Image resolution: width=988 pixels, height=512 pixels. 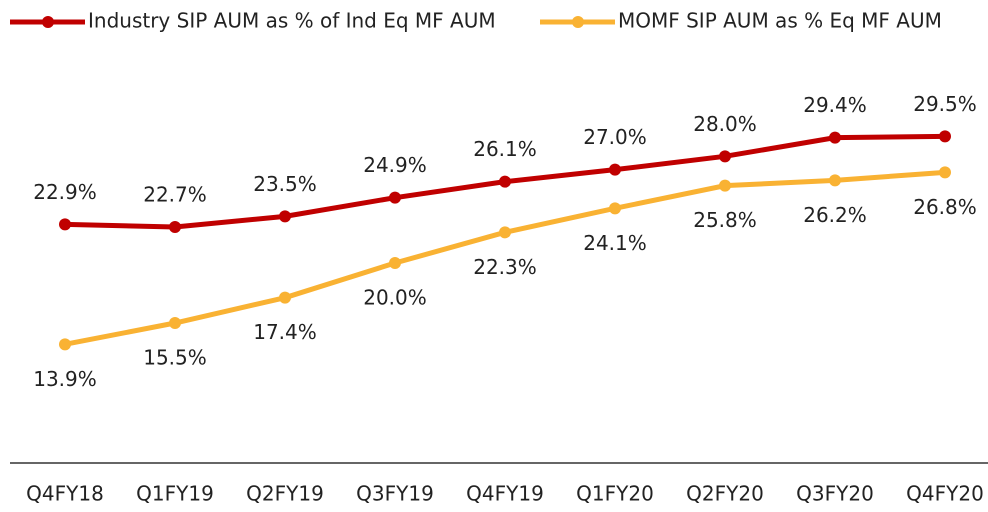 I want to click on data-label: 28.0%, so click(x=725, y=124).